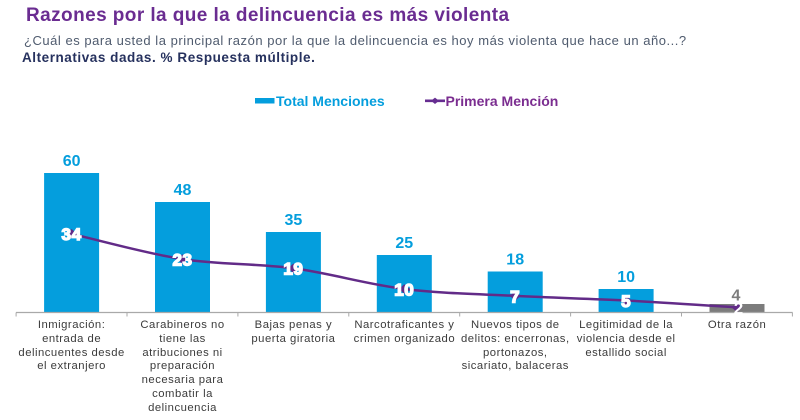 The width and height of the screenshot is (800, 420). What do you see at coordinates (330, 101) in the screenshot?
I see `svg-text: Total Menciones` at bounding box center [330, 101].